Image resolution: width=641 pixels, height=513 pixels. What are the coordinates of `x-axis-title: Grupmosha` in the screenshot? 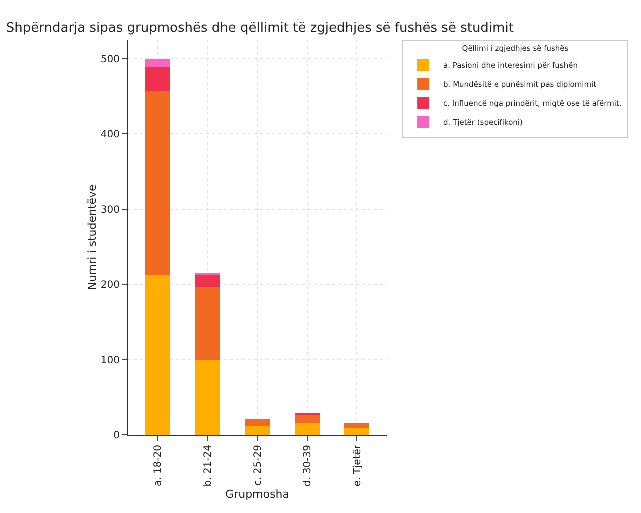 It's located at (258, 494).